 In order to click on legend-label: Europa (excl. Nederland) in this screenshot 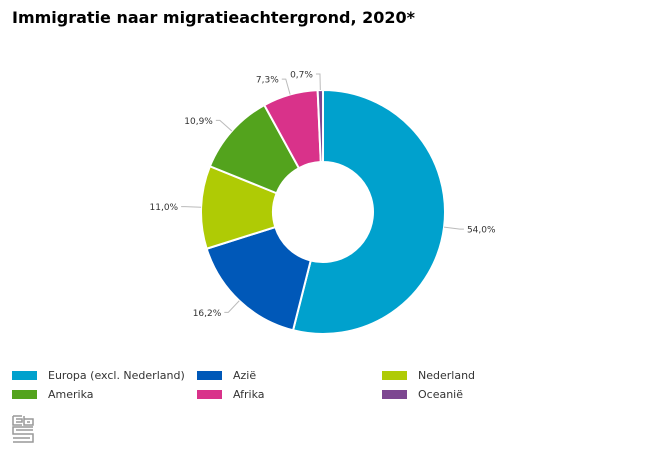, I will do `click(116, 375)`.